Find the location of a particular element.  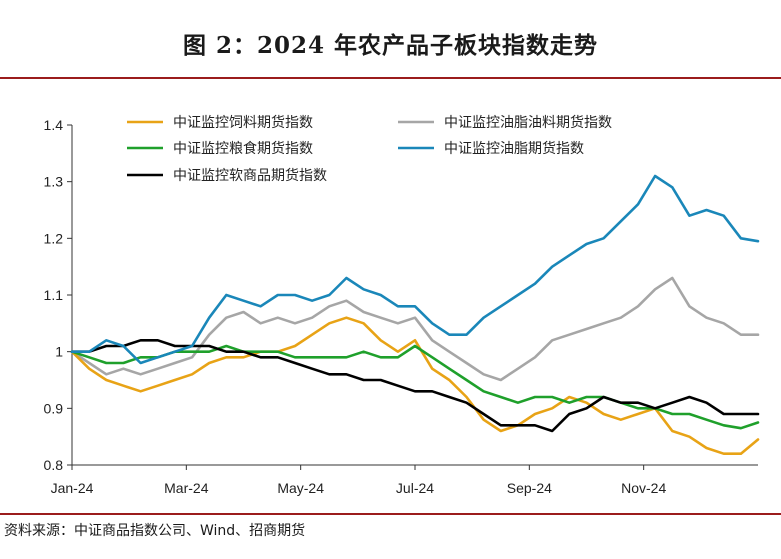

y-tick-label: 0.8 is located at coordinates (54, 465).